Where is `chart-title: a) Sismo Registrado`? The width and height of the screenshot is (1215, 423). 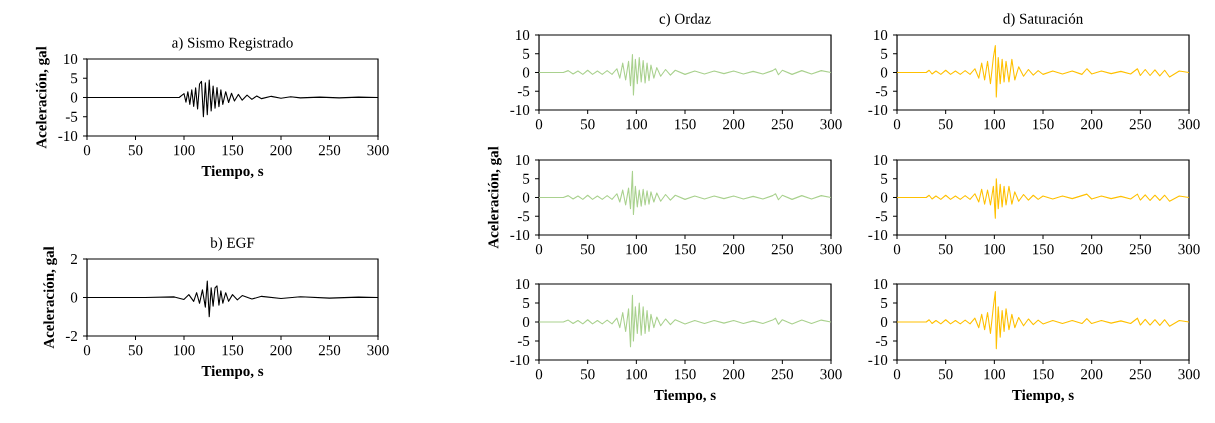 chart-title: a) Sismo Registrado is located at coordinates (232, 44).